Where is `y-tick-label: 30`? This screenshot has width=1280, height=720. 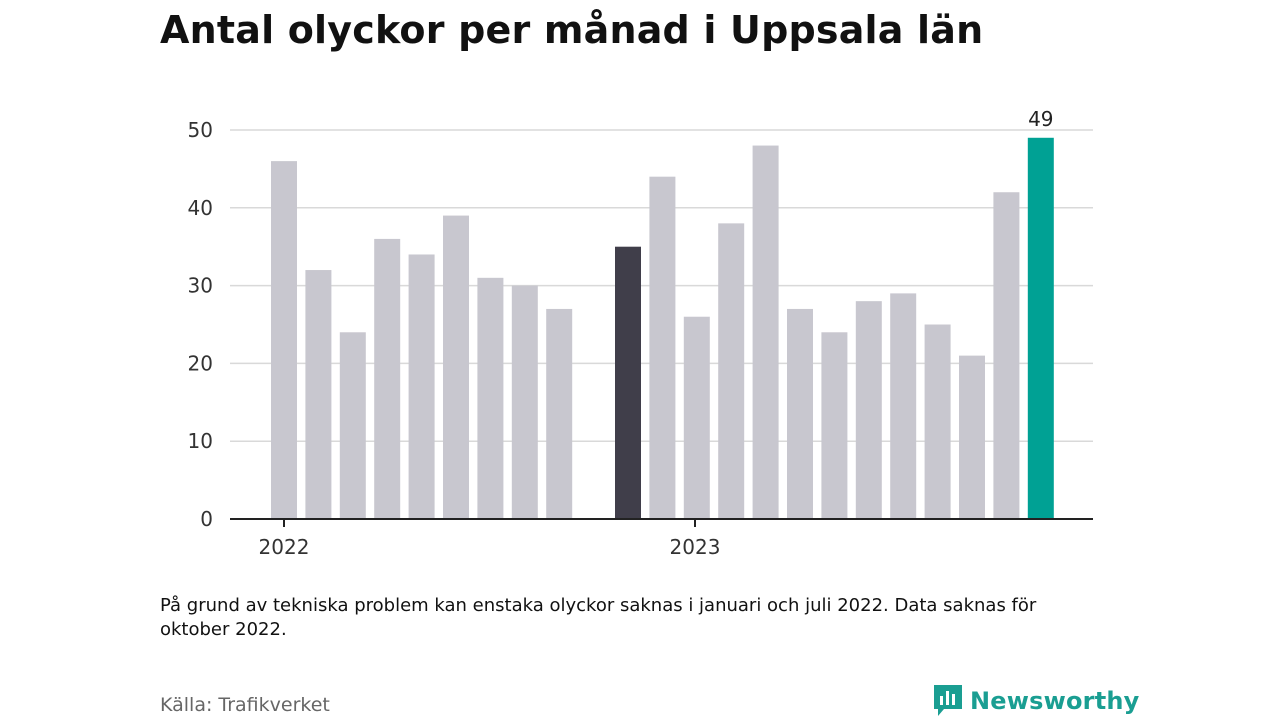
y-tick-label: 30 is located at coordinates (200, 286).